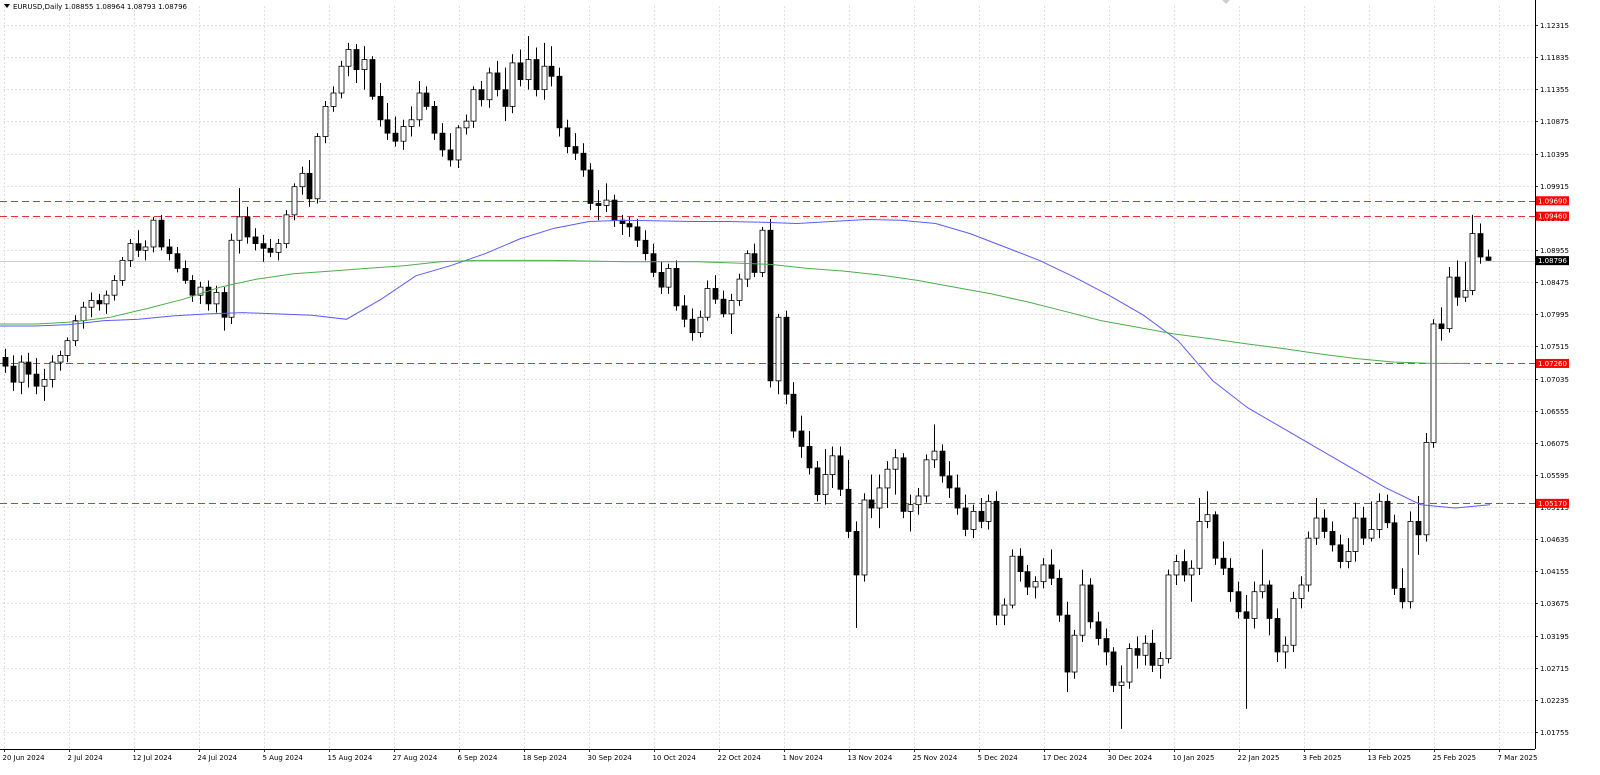 The image size is (1600, 775). I want to click on dropdown-arrow-icon, so click(7, 6).